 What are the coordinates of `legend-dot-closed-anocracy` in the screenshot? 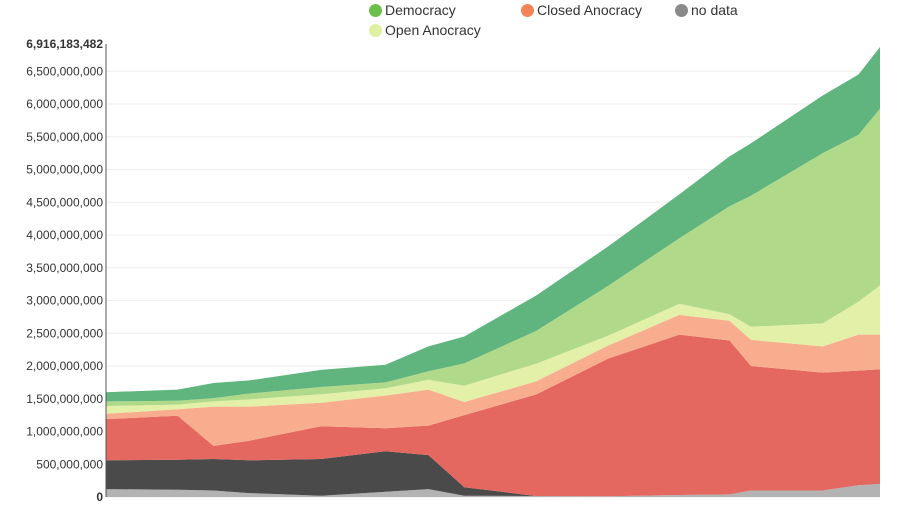 It's located at (527, 10).